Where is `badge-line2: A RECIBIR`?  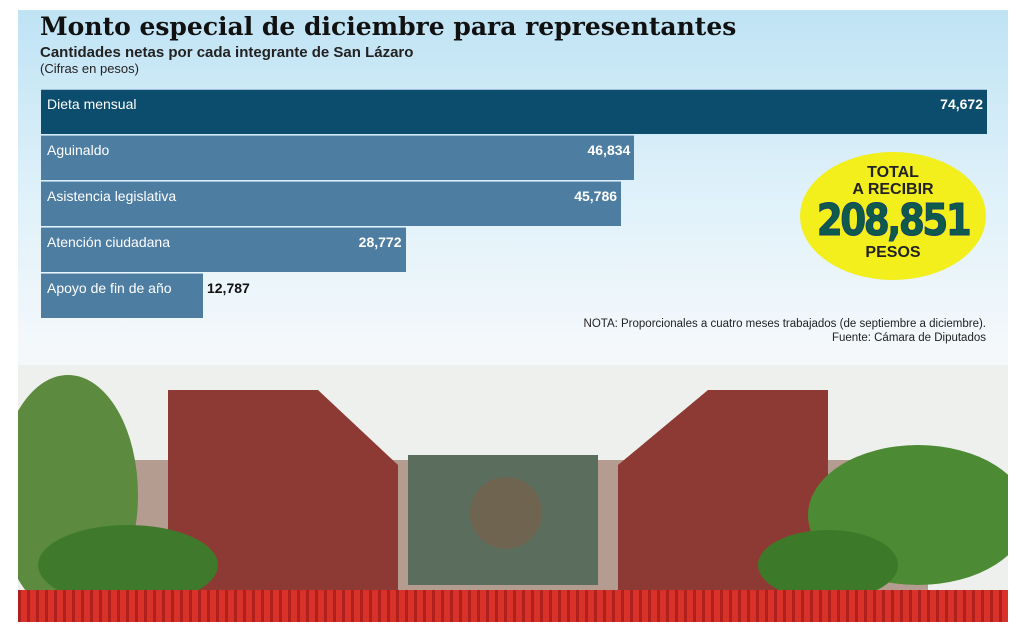 badge-line2: A RECIBIR is located at coordinates (893, 189).